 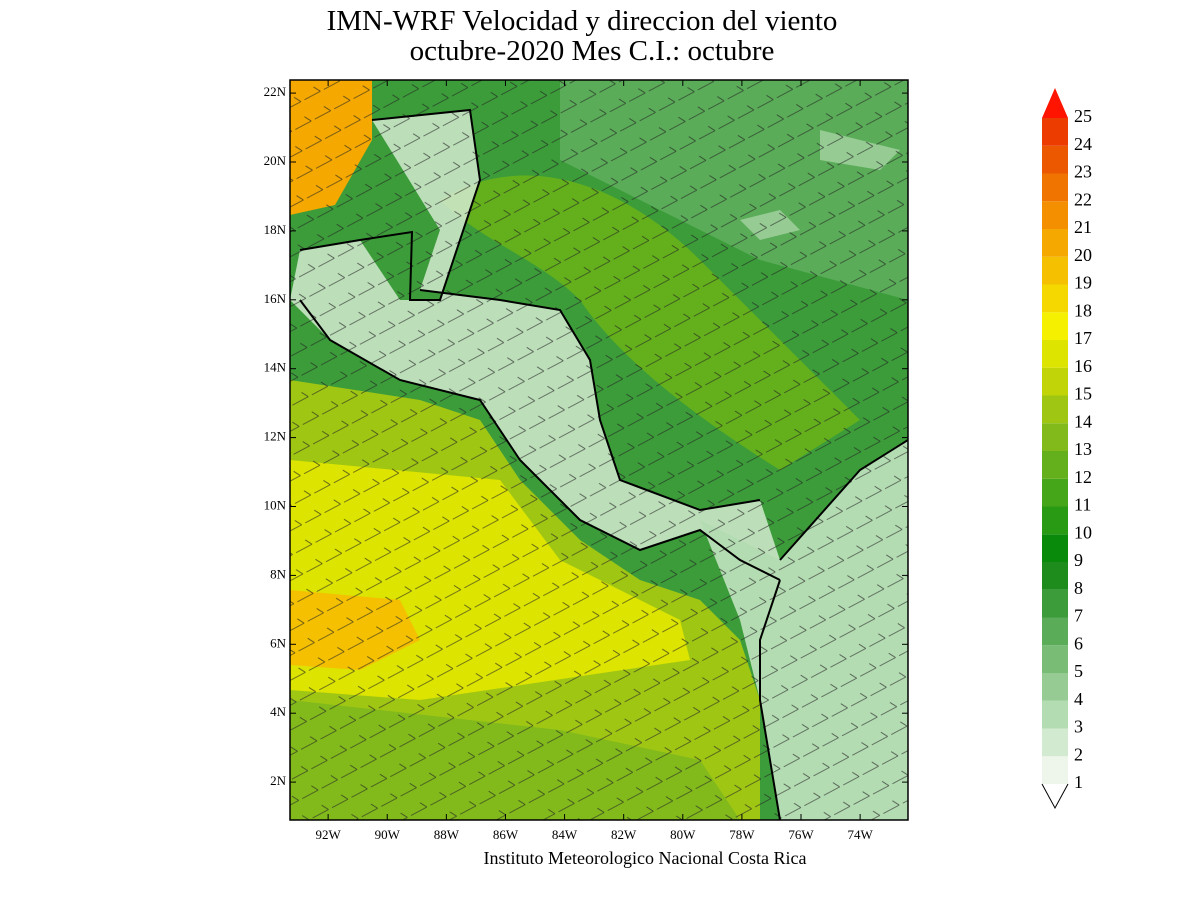 What do you see at coordinates (1083, 532) in the screenshot?
I see `colorbar-label: 10` at bounding box center [1083, 532].